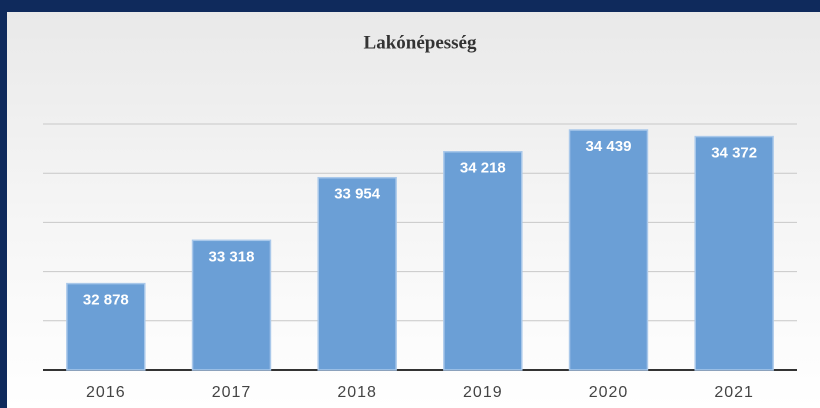 Image resolution: width=820 pixels, height=408 pixels. Describe the element at coordinates (609, 392) in the screenshot. I see `x-tick-label: 2020` at that location.